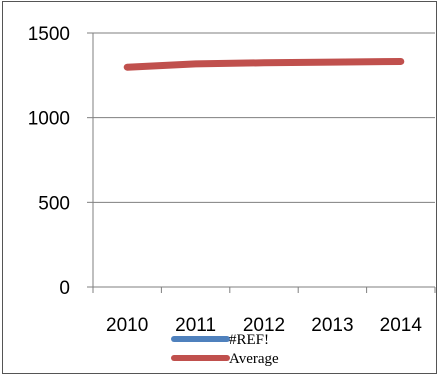 Image resolution: width=439 pixels, height=376 pixels. What do you see at coordinates (264, 325) in the screenshot?
I see `x-tick-label: 2012` at bounding box center [264, 325].